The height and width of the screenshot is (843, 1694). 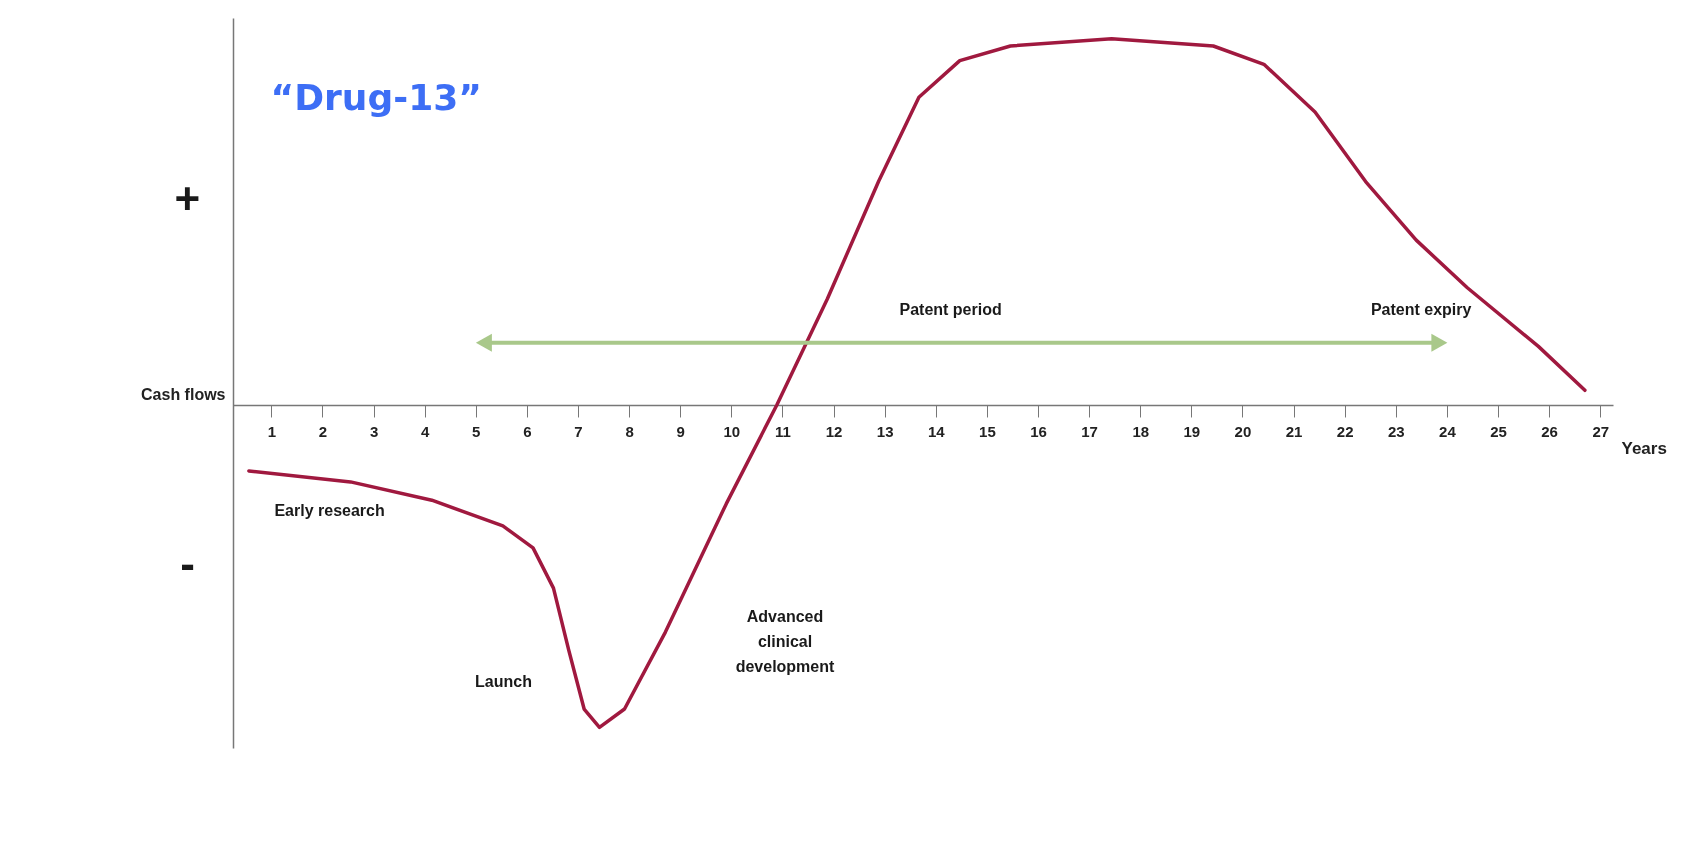 What do you see at coordinates (183, 395) in the screenshot?
I see `y-axis-title: Cash flows` at bounding box center [183, 395].